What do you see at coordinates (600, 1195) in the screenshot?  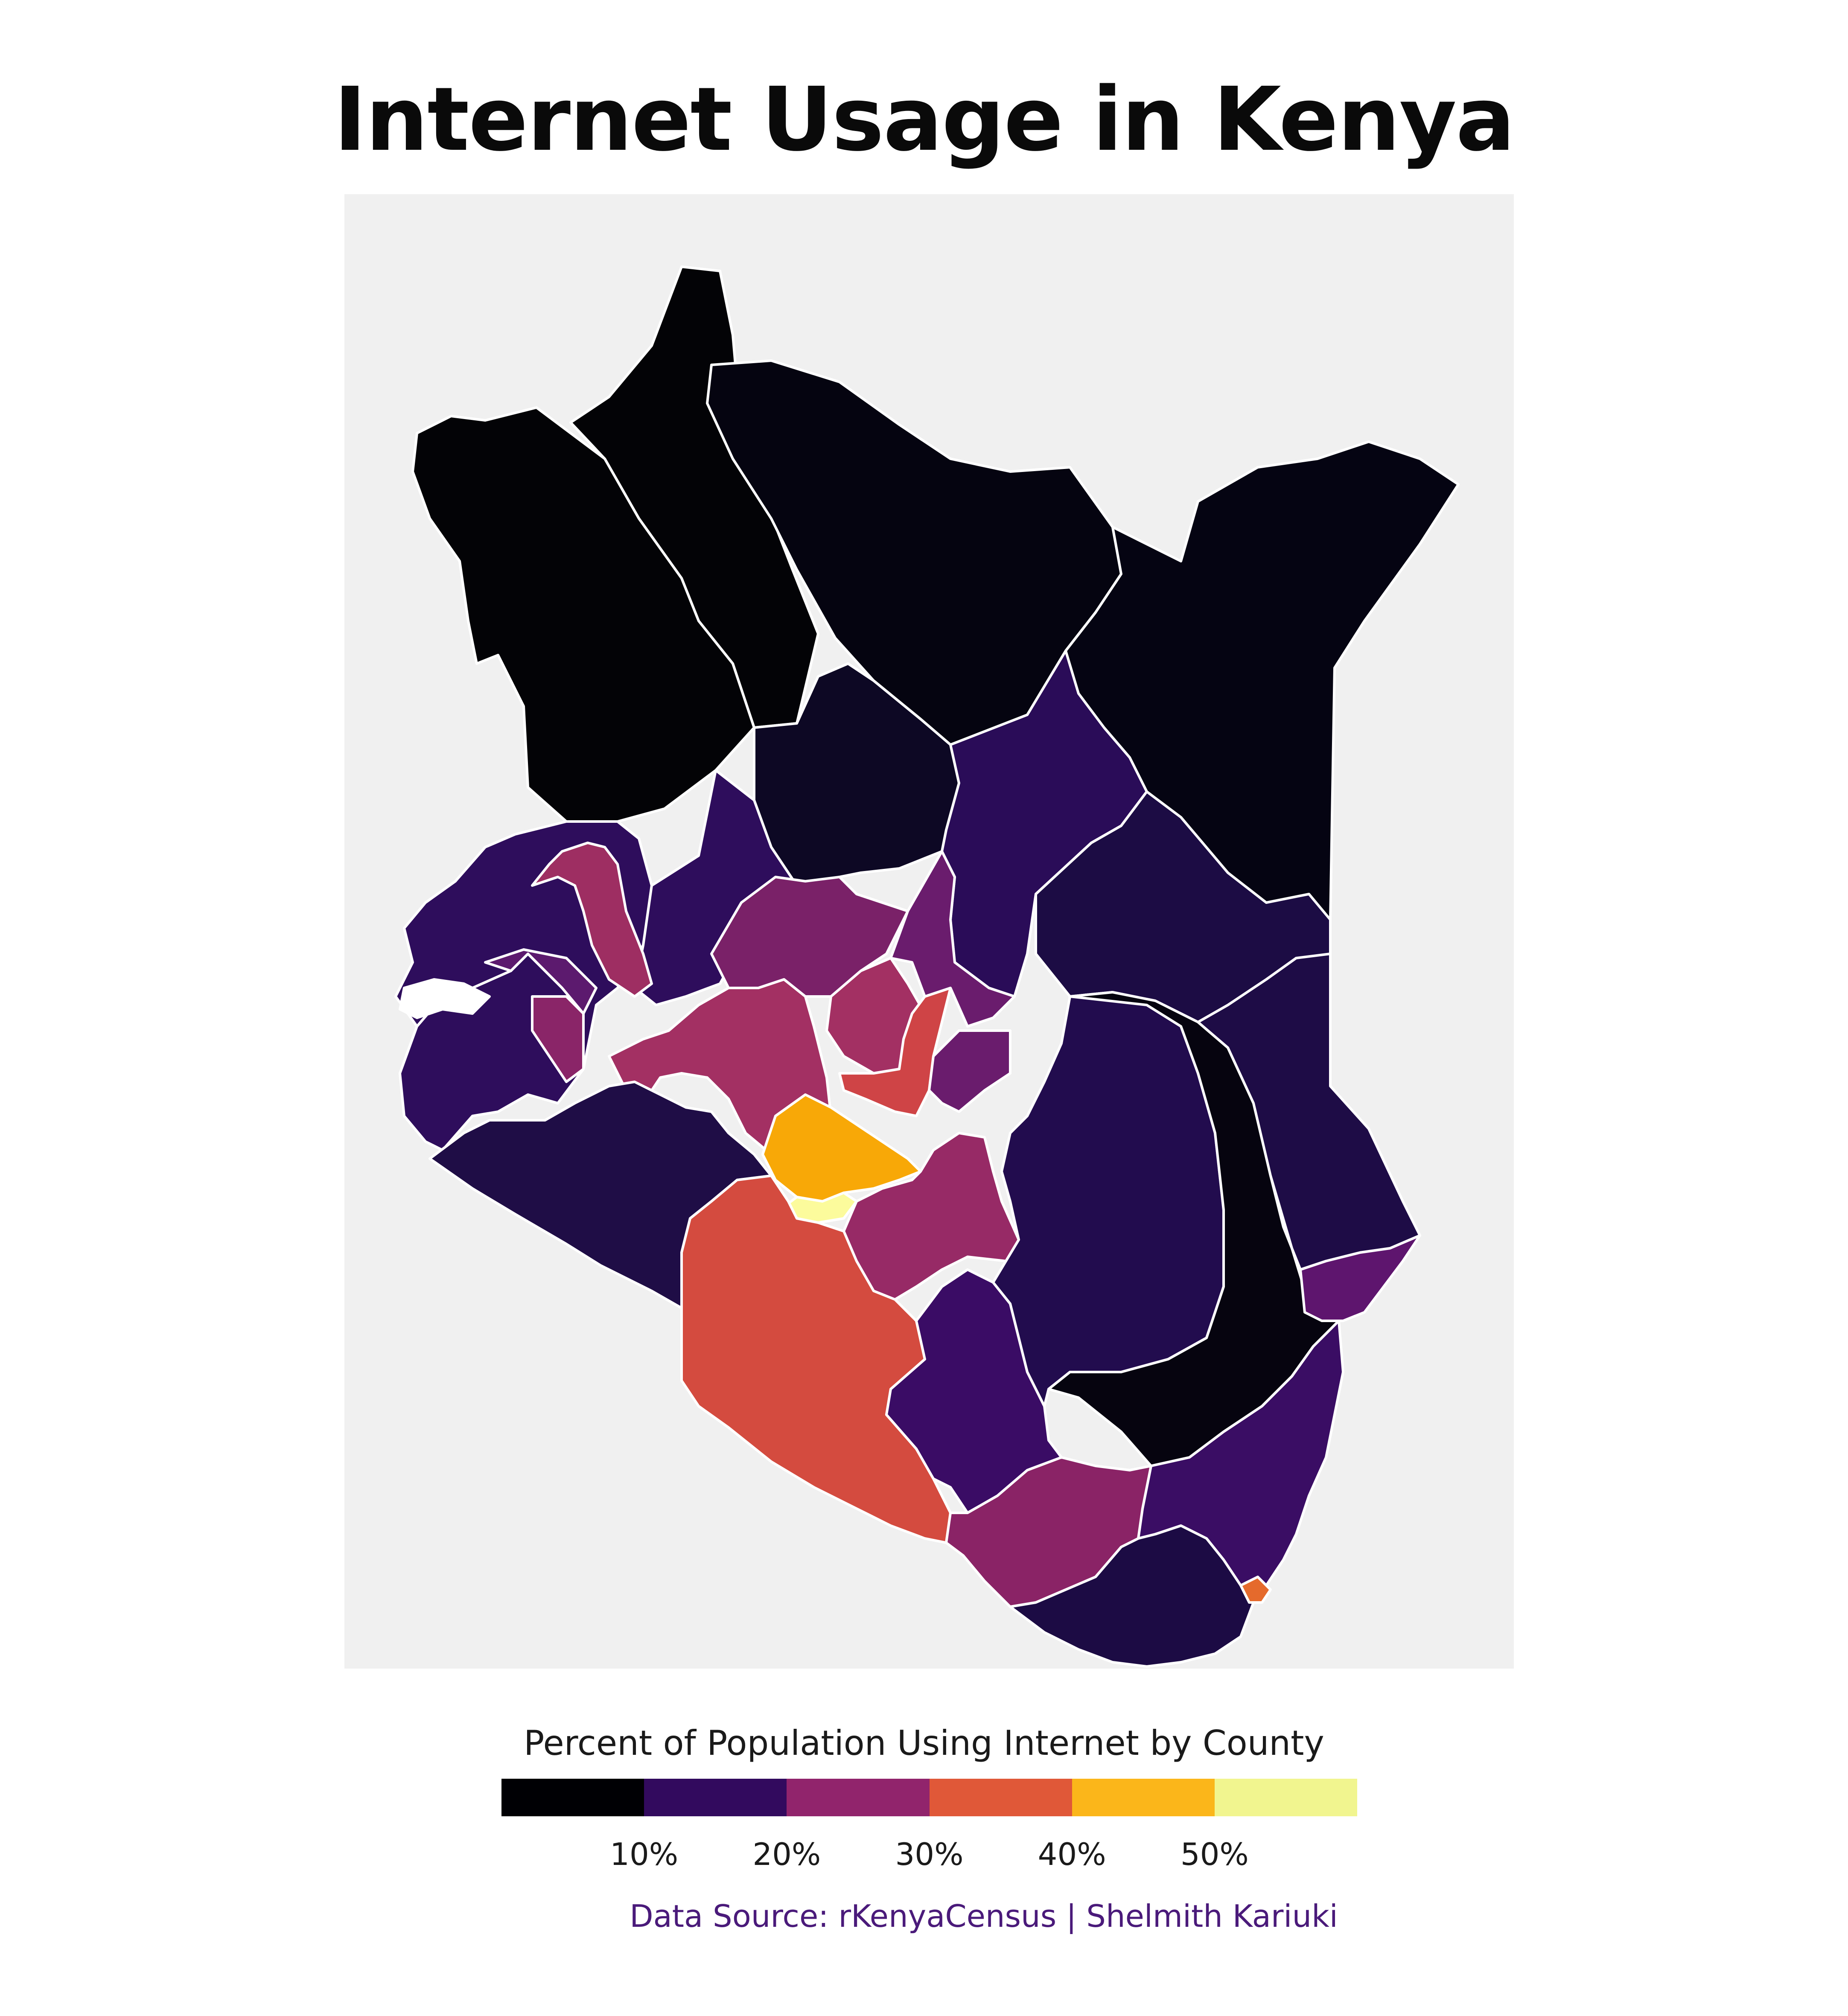 I see `county-south-west` at bounding box center [600, 1195].